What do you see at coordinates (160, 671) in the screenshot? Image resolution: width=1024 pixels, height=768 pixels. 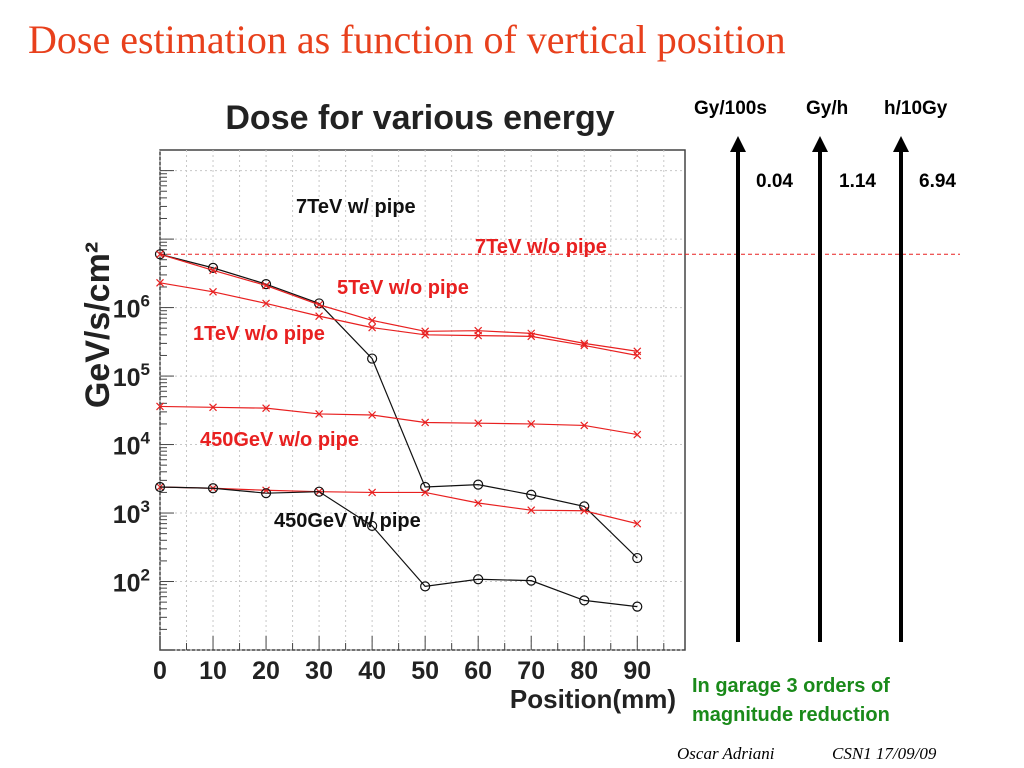 I see `x-tick-label: 0` at bounding box center [160, 671].